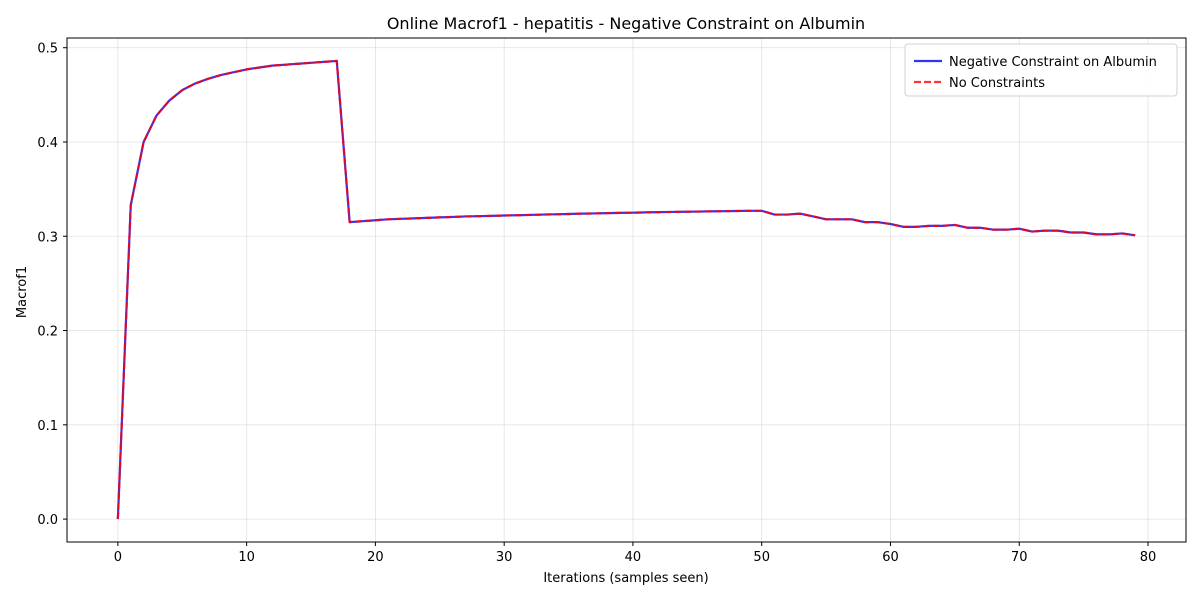 This screenshot has width=1200, height=604. I want to click on y-axis-label: Macrof1, so click(22, 292).